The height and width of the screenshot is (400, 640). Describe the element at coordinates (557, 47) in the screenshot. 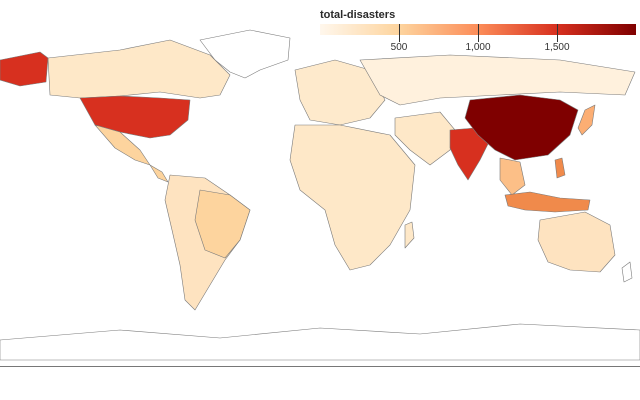

I see `legend-tick-label: 1,500` at that location.